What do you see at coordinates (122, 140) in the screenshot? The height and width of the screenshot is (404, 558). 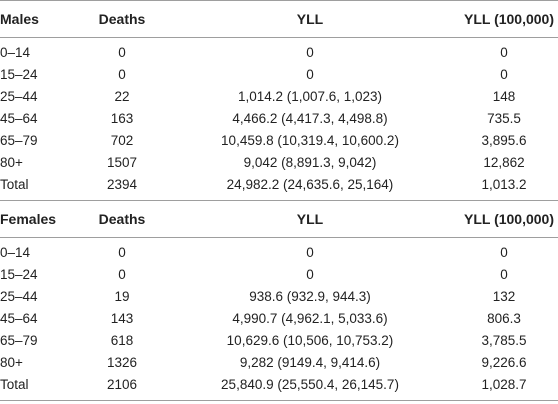 I see `deaths-cell: 702` at bounding box center [122, 140].